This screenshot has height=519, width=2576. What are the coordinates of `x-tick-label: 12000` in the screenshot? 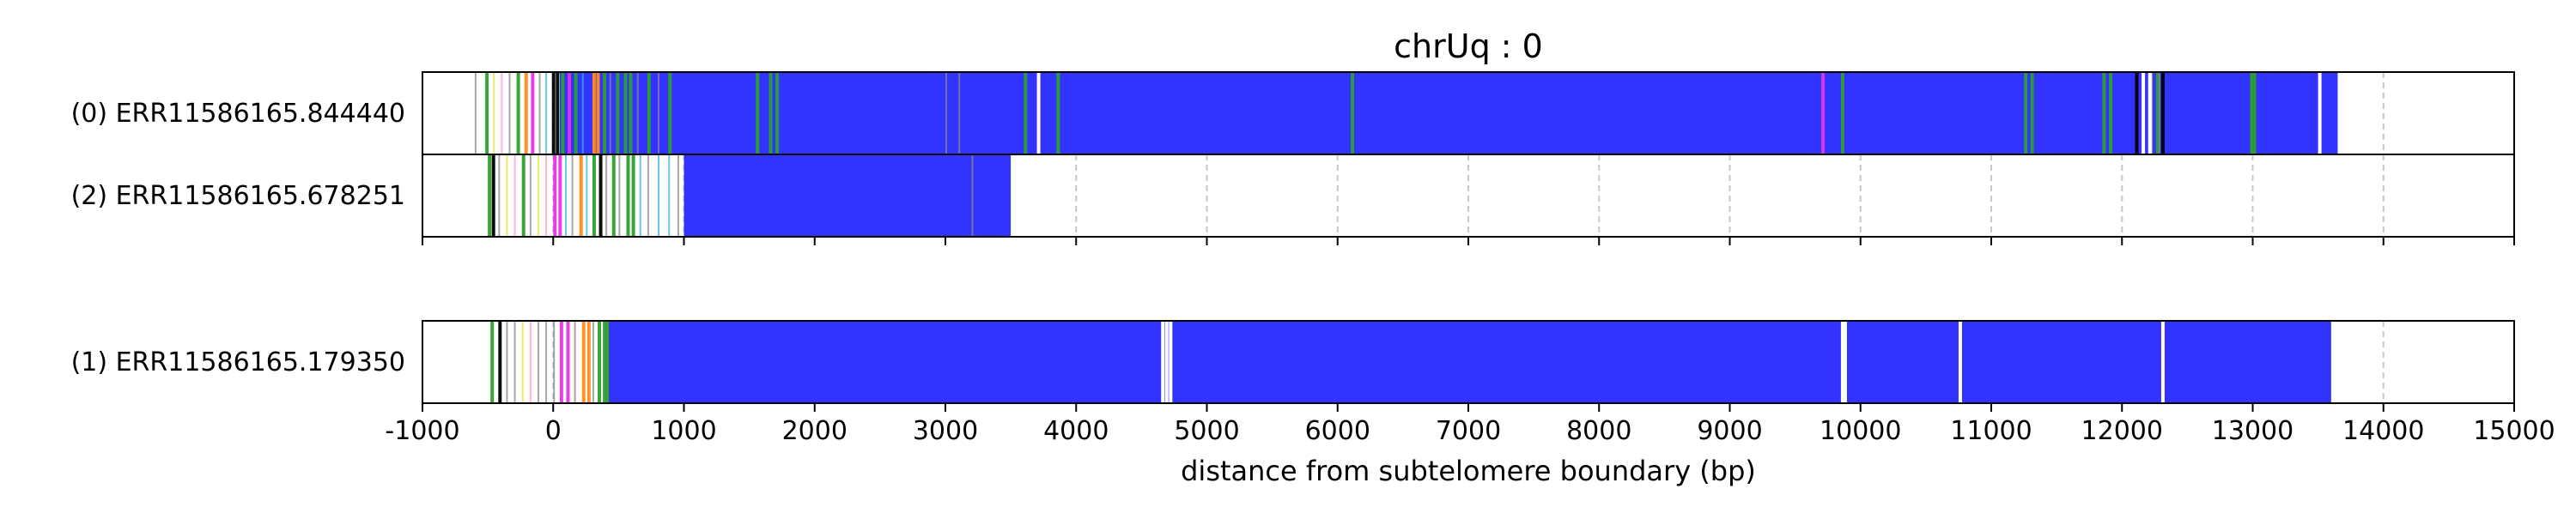 It's located at (2122, 431).